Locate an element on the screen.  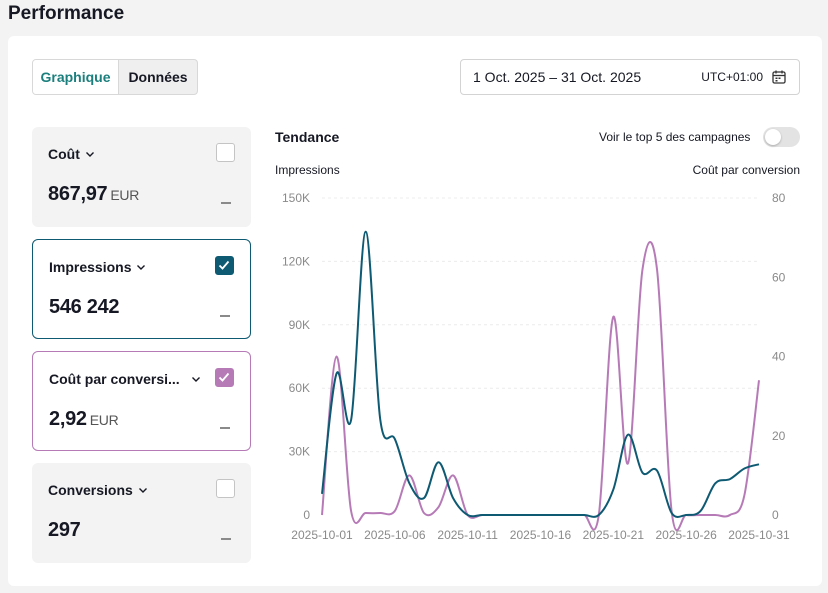
y-right-tick-label: 40 is located at coordinates (779, 357).